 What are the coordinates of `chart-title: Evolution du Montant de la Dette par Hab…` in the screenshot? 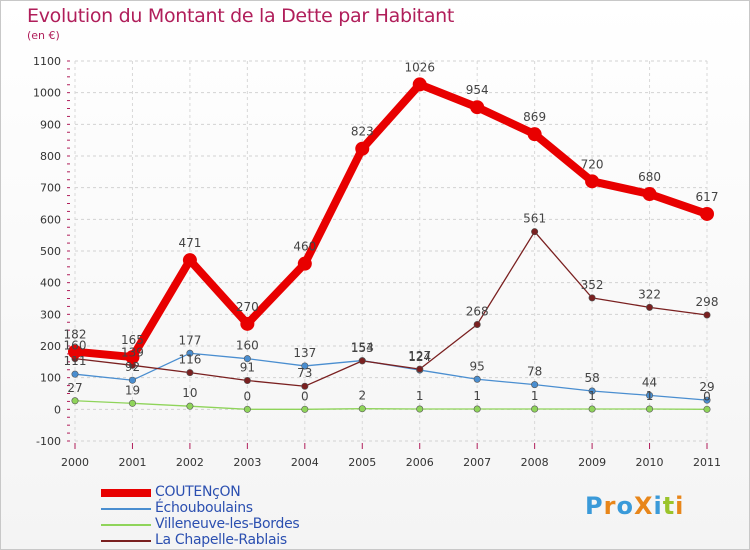 It's located at (241, 16).